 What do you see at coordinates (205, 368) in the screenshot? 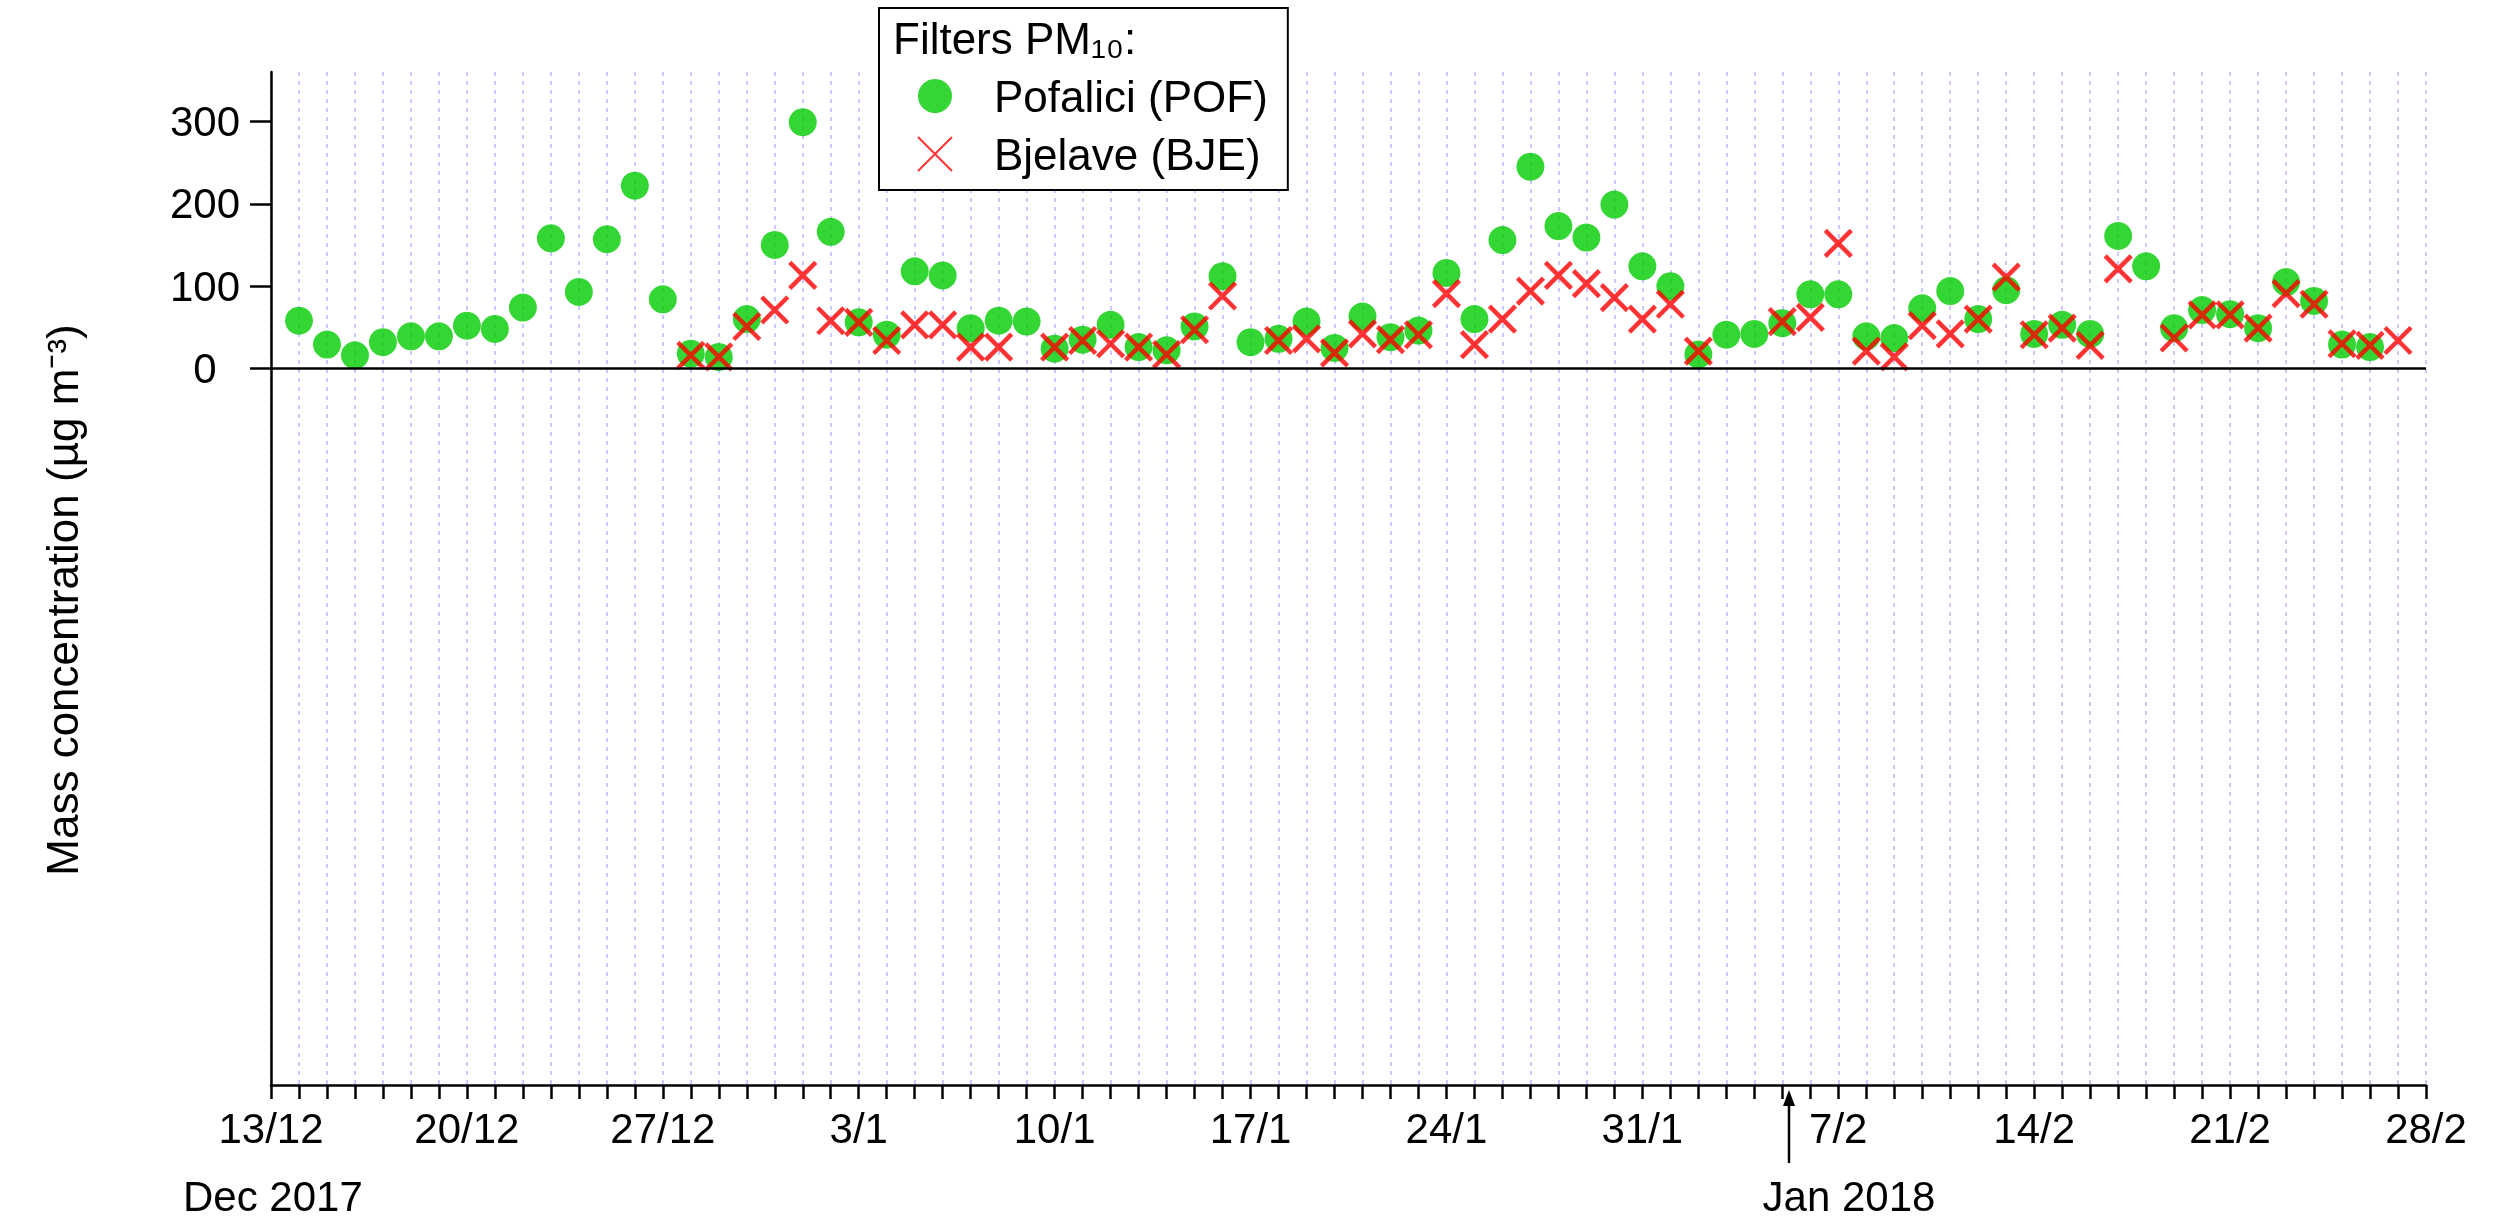
I see `y-tick-label: 0` at bounding box center [205, 368].